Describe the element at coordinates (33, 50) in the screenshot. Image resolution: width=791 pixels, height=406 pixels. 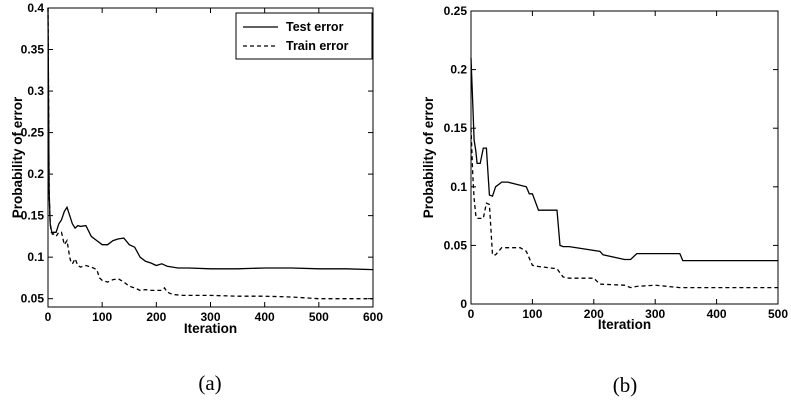
I see `y-tick-label-a-6: 0.35` at that location.